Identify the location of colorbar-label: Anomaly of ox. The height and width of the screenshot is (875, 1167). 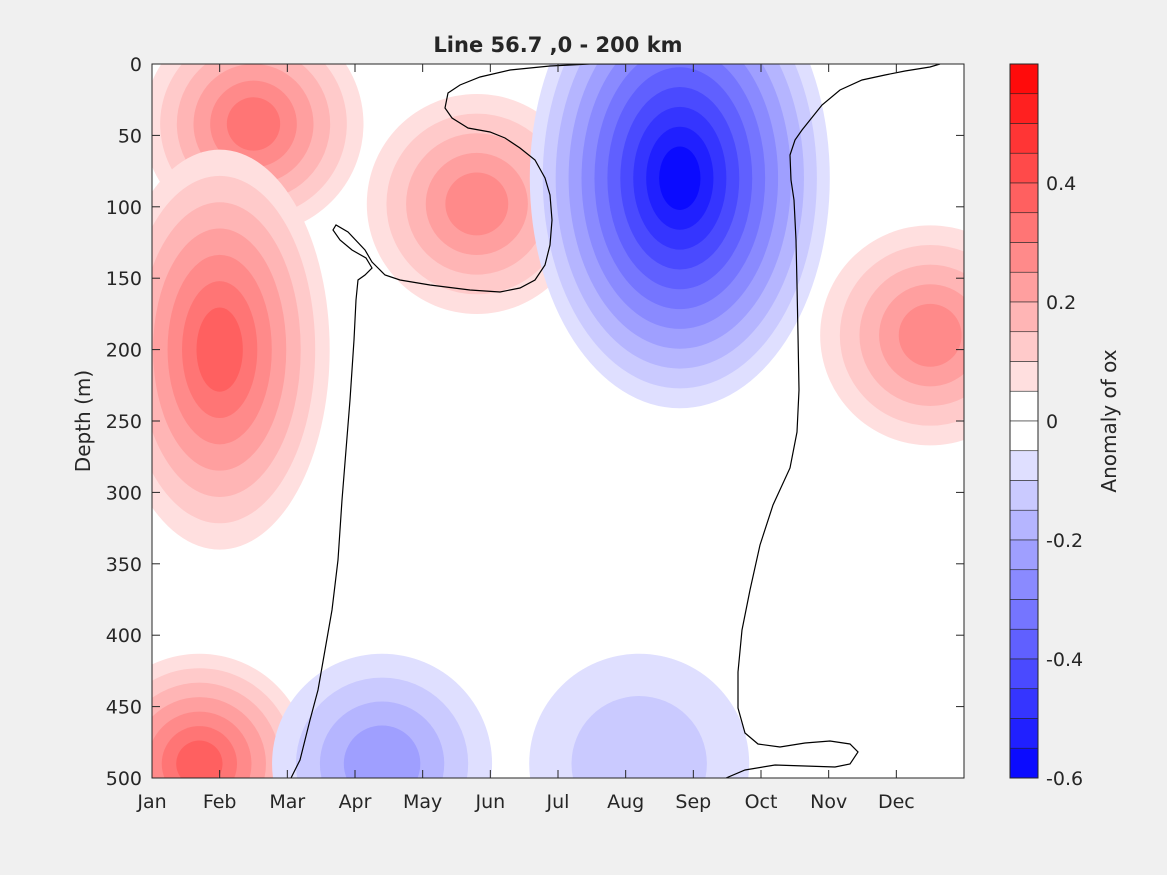
(1109, 420).